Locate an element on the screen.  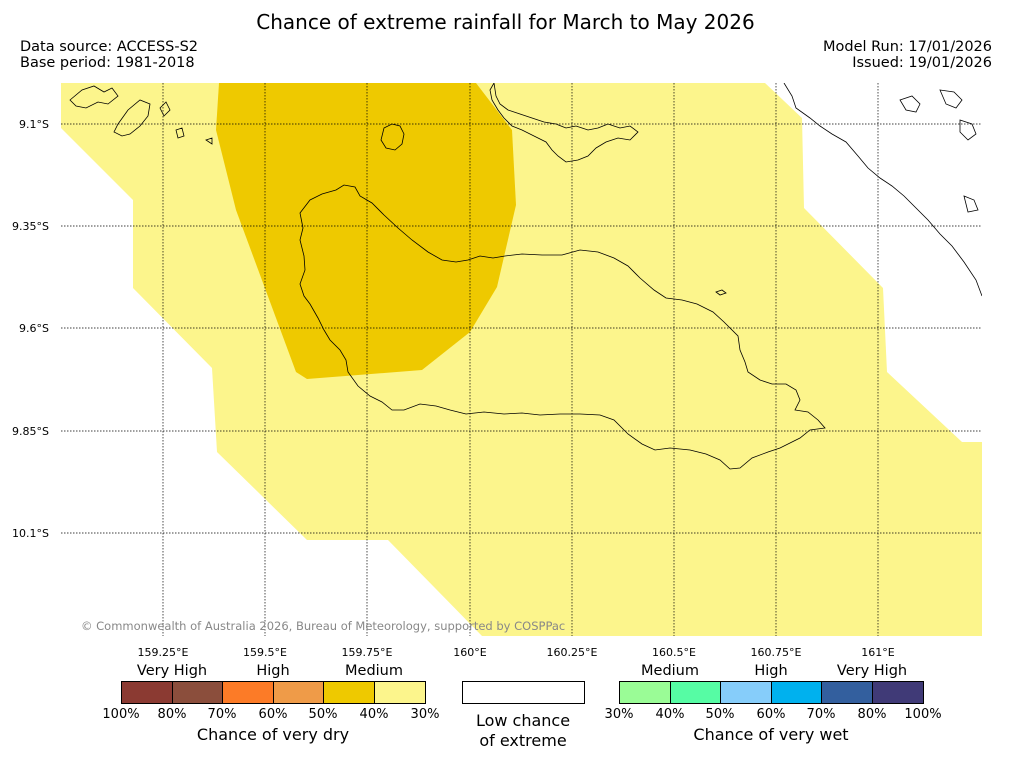
dry-tick-label: 80% is located at coordinates (172, 714).